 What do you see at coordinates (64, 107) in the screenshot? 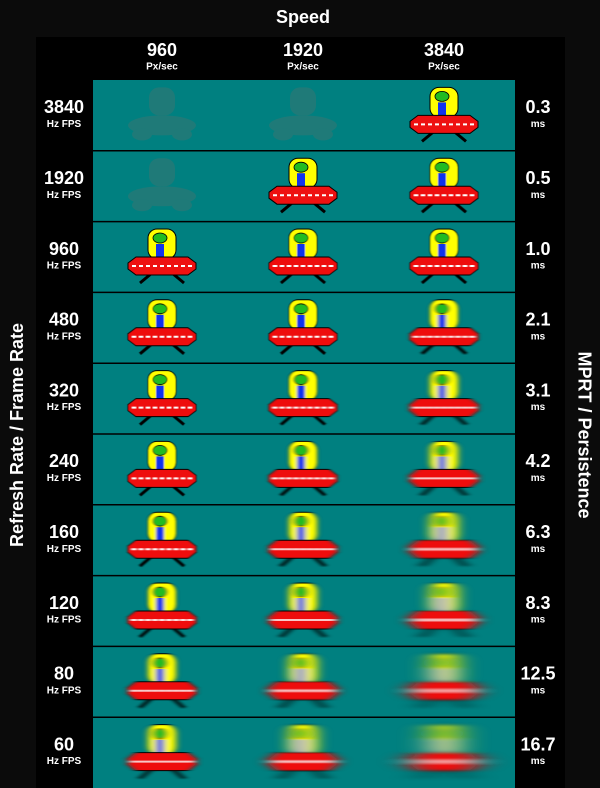
I see `refresh-rate: 3840` at bounding box center [64, 107].